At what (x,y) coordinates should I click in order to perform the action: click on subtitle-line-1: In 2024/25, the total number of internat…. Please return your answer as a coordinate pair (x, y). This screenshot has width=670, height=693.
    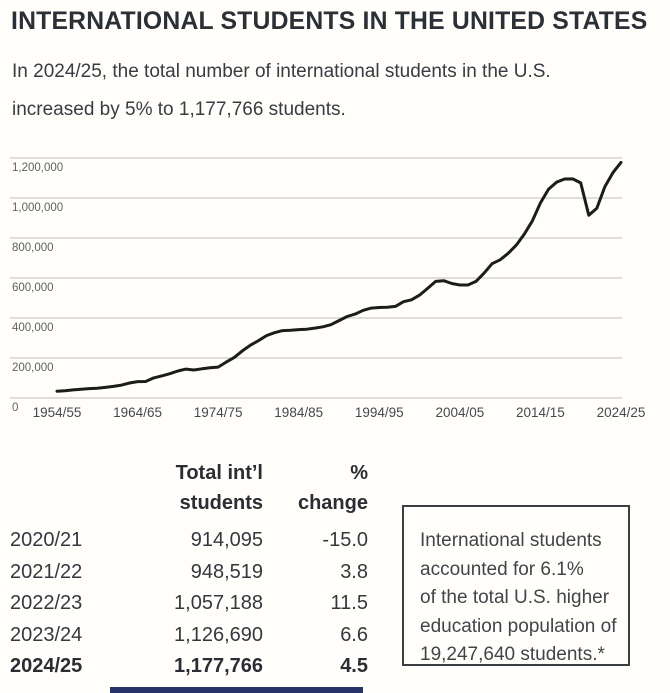
    Looking at the image, I should click on (281, 71).